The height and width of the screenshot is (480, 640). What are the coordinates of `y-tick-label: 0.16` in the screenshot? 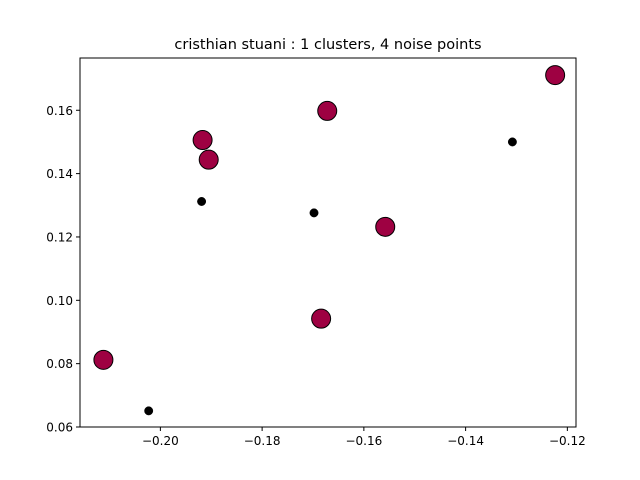 It's located at (59, 111).